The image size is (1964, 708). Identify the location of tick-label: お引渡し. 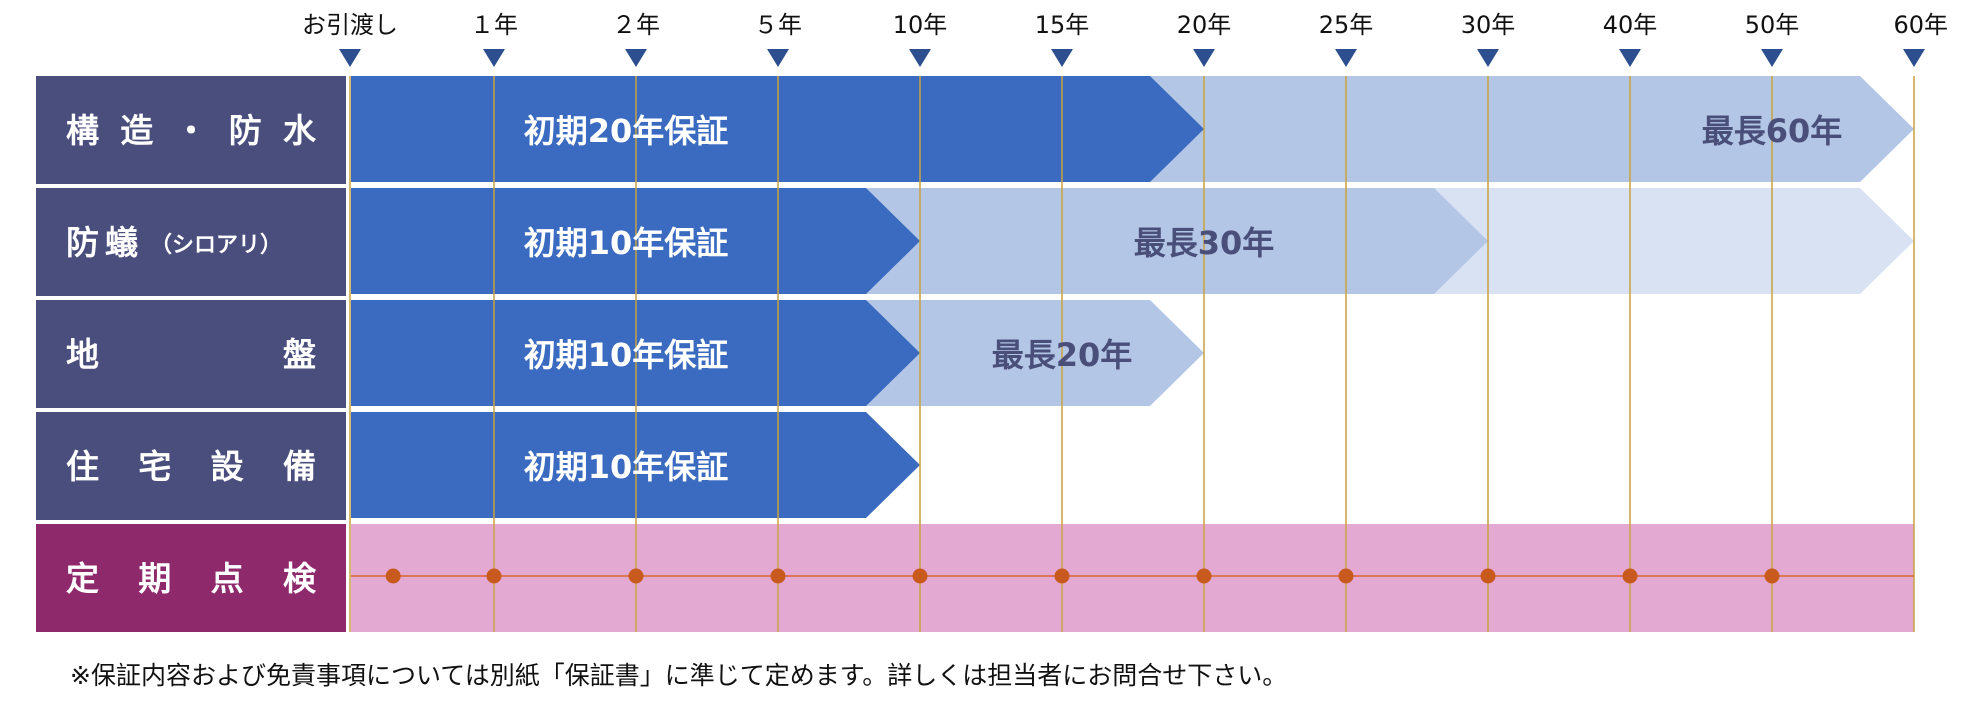
(350, 25).